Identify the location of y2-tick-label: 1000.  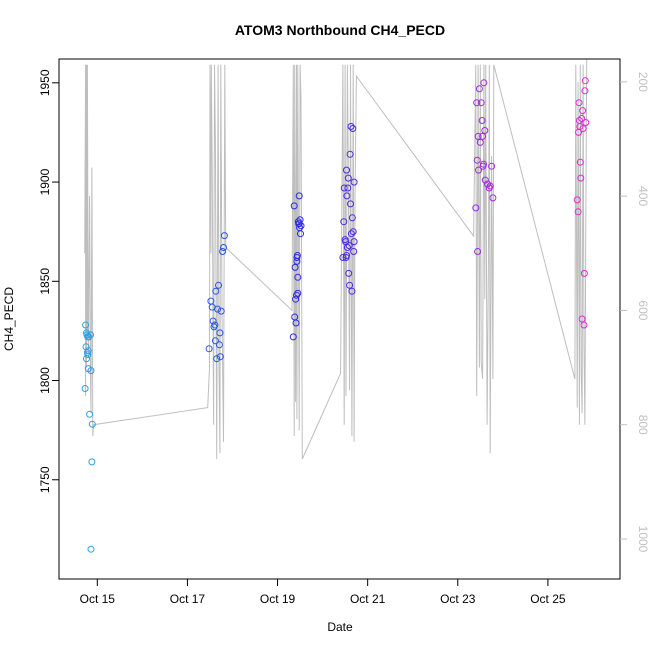
(643, 539).